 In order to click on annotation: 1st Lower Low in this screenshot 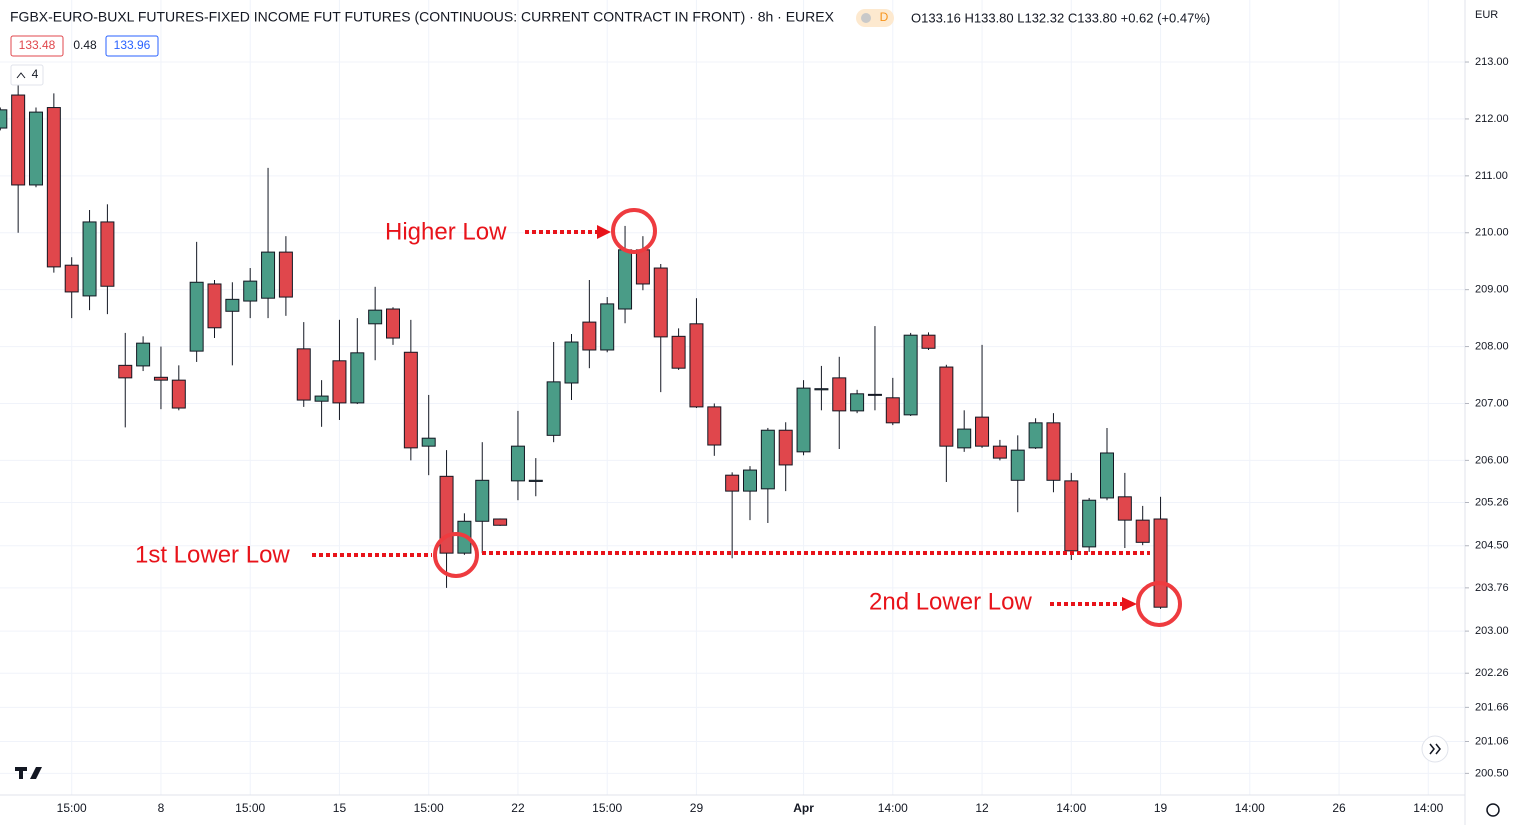, I will do `click(212, 554)`.